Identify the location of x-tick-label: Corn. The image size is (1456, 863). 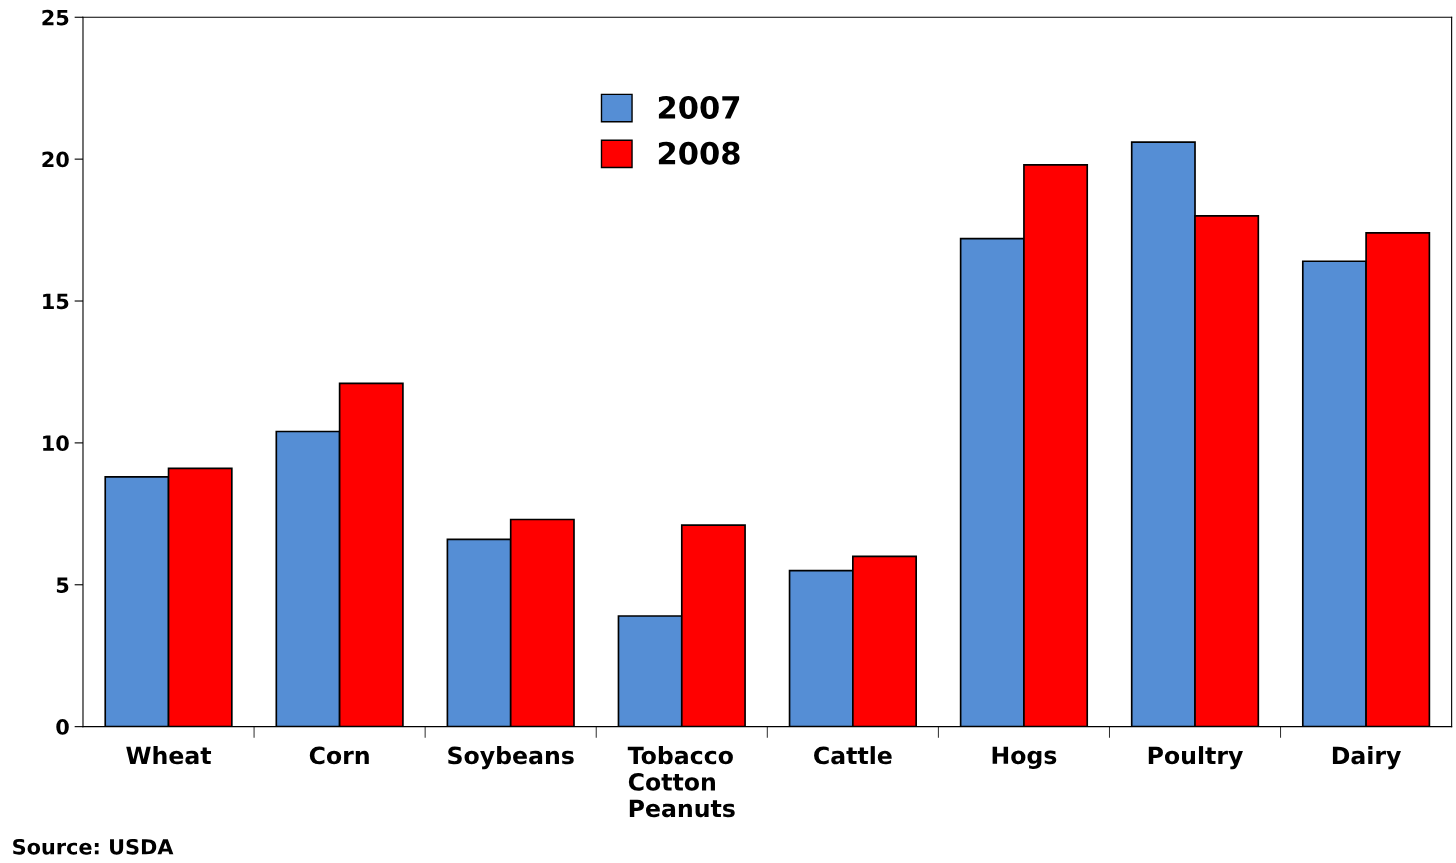
(339, 755).